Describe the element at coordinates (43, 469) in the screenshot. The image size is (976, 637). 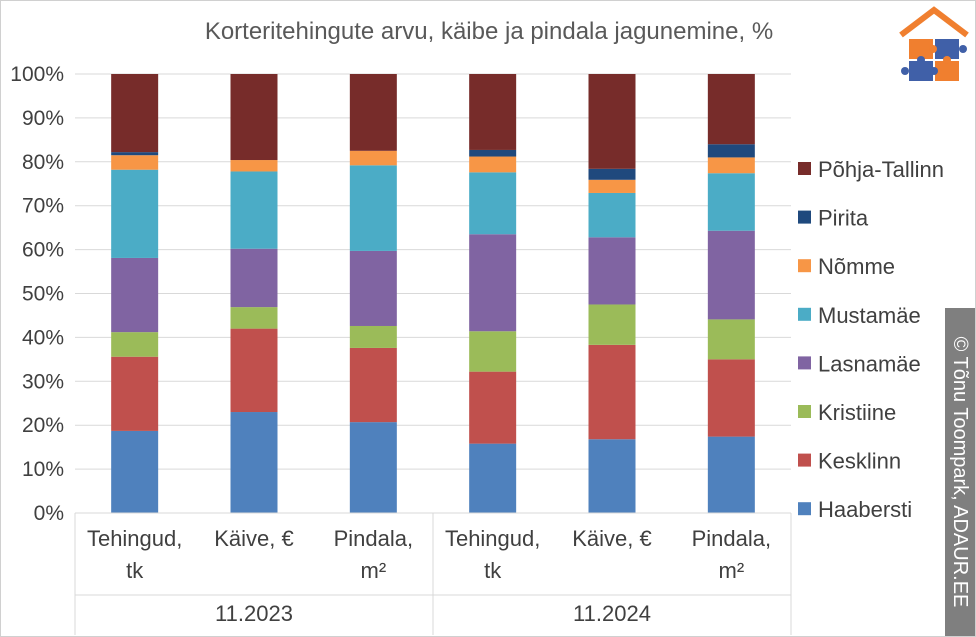
I see `y-tick-label: 10%` at that location.